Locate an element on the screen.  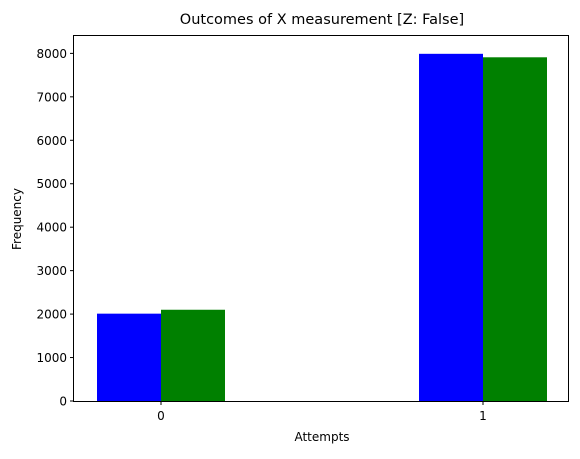
y-tick-label: 6000 is located at coordinates (51, 141).